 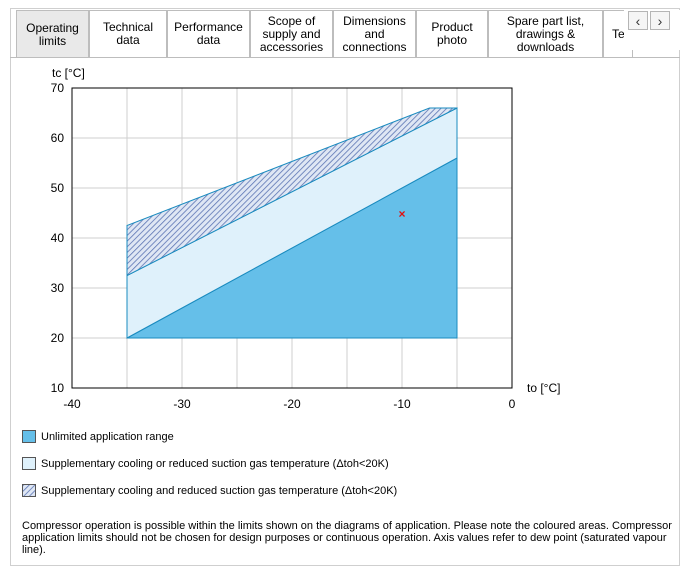 I want to click on tab-product-photo: Product photo, so click(x=452, y=33).